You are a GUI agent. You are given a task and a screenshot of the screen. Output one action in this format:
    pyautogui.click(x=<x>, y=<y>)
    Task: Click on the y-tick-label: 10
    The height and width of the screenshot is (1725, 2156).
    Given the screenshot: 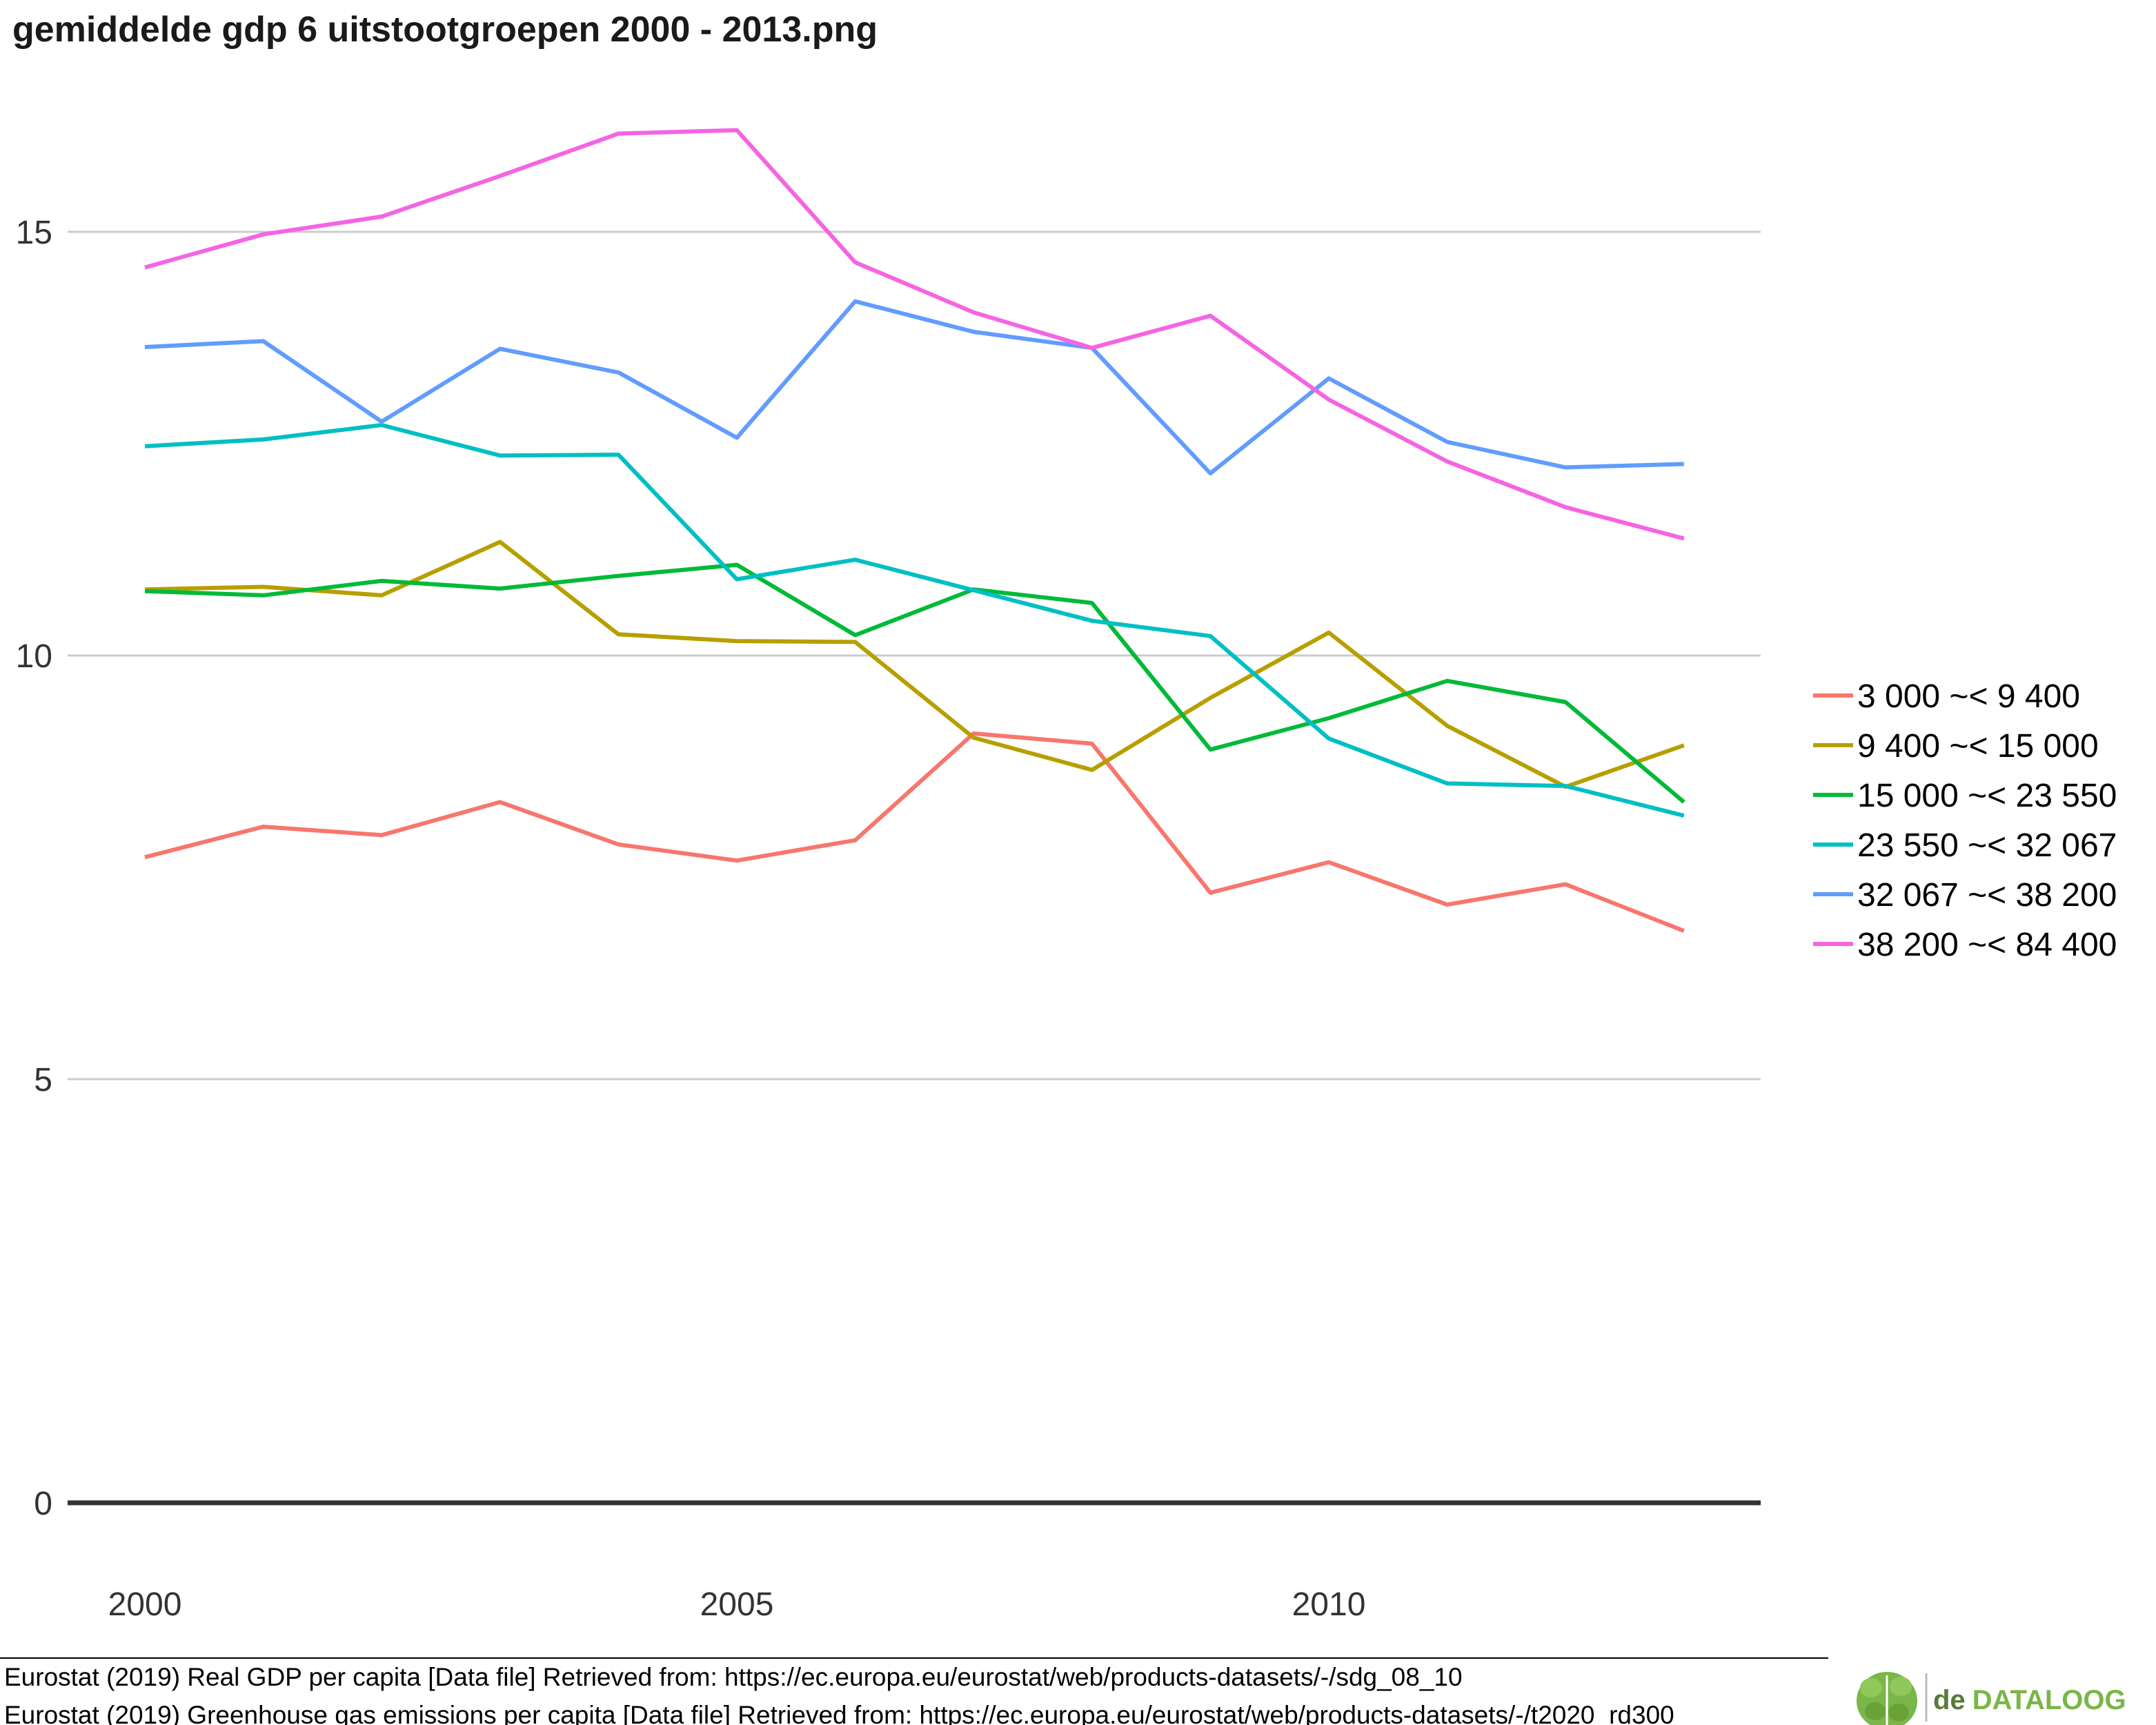 What is the action you would take?
    pyautogui.click(x=34, y=656)
    